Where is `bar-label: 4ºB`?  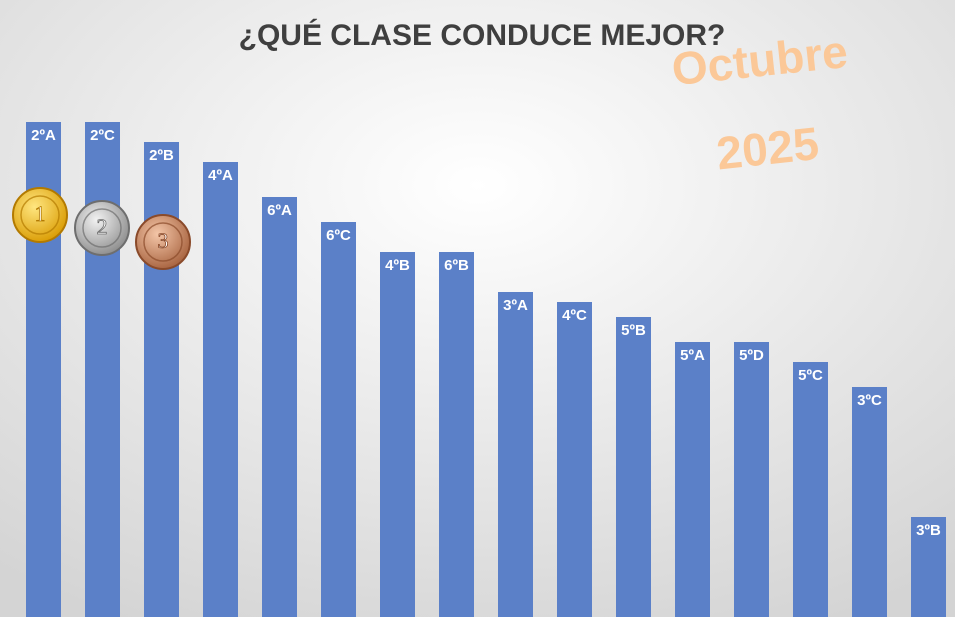 bar-label: 4ºB is located at coordinates (397, 265).